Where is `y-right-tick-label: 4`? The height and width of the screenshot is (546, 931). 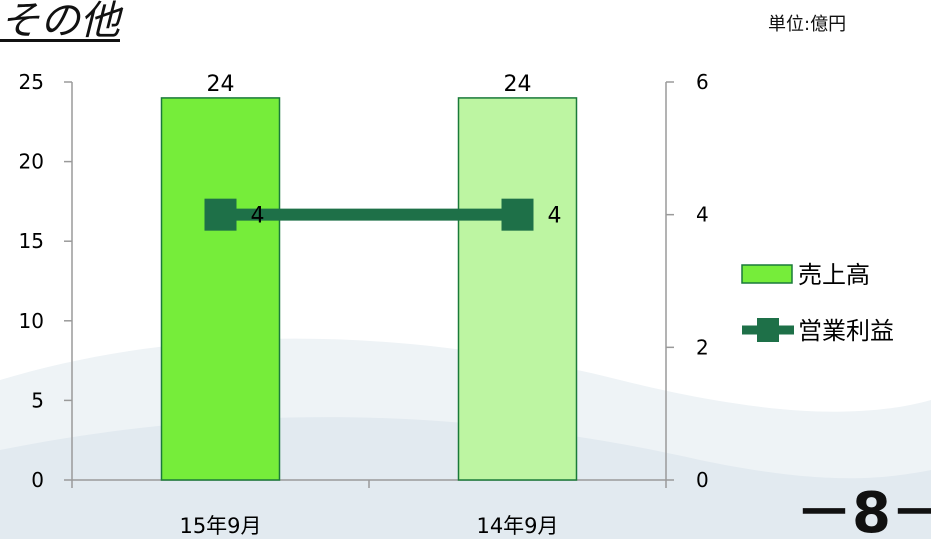
y-right-tick-label: 4 is located at coordinates (702, 215).